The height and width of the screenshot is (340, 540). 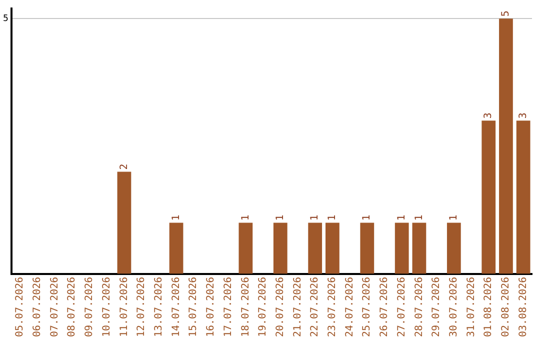 I want to click on x-tick-label: 24.07.2026, so click(x=350, y=307).